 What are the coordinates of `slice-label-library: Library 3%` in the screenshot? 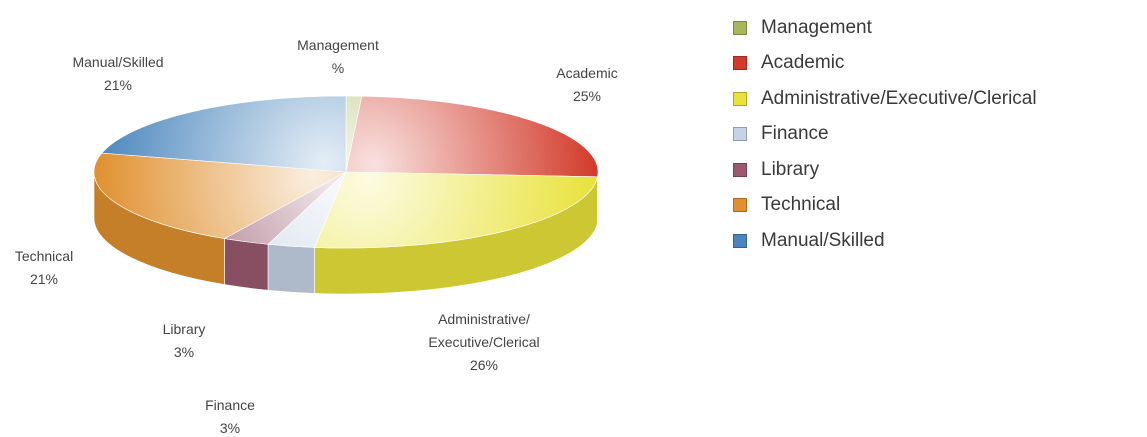 It's located at (184, 340).